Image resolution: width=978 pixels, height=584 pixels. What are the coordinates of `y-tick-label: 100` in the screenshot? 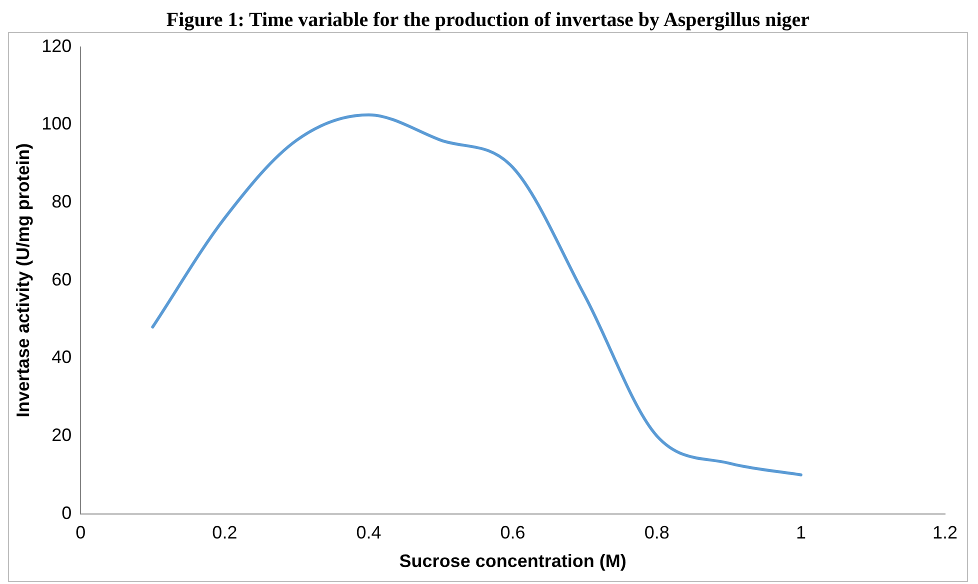 It's located at (57, 124).